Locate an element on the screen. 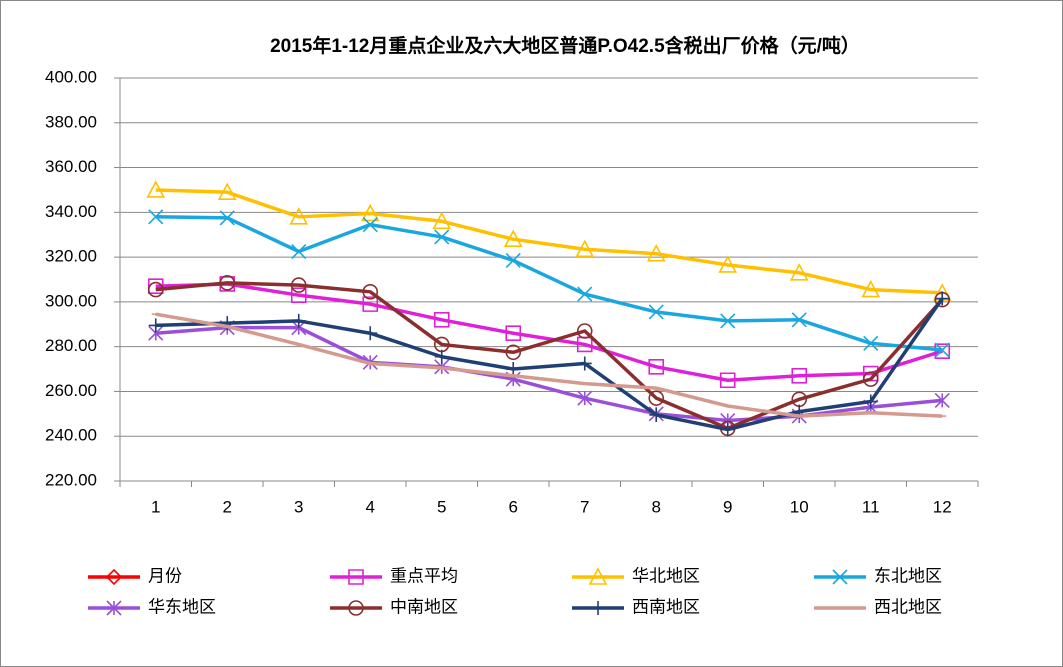  legend-label: 中南地区 is located at coordinates (424, 606).